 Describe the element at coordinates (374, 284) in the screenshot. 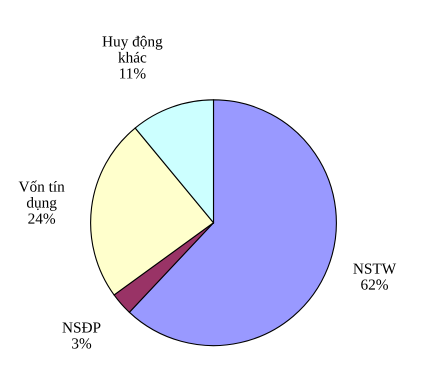

I see `data-label: 62%` at that location.